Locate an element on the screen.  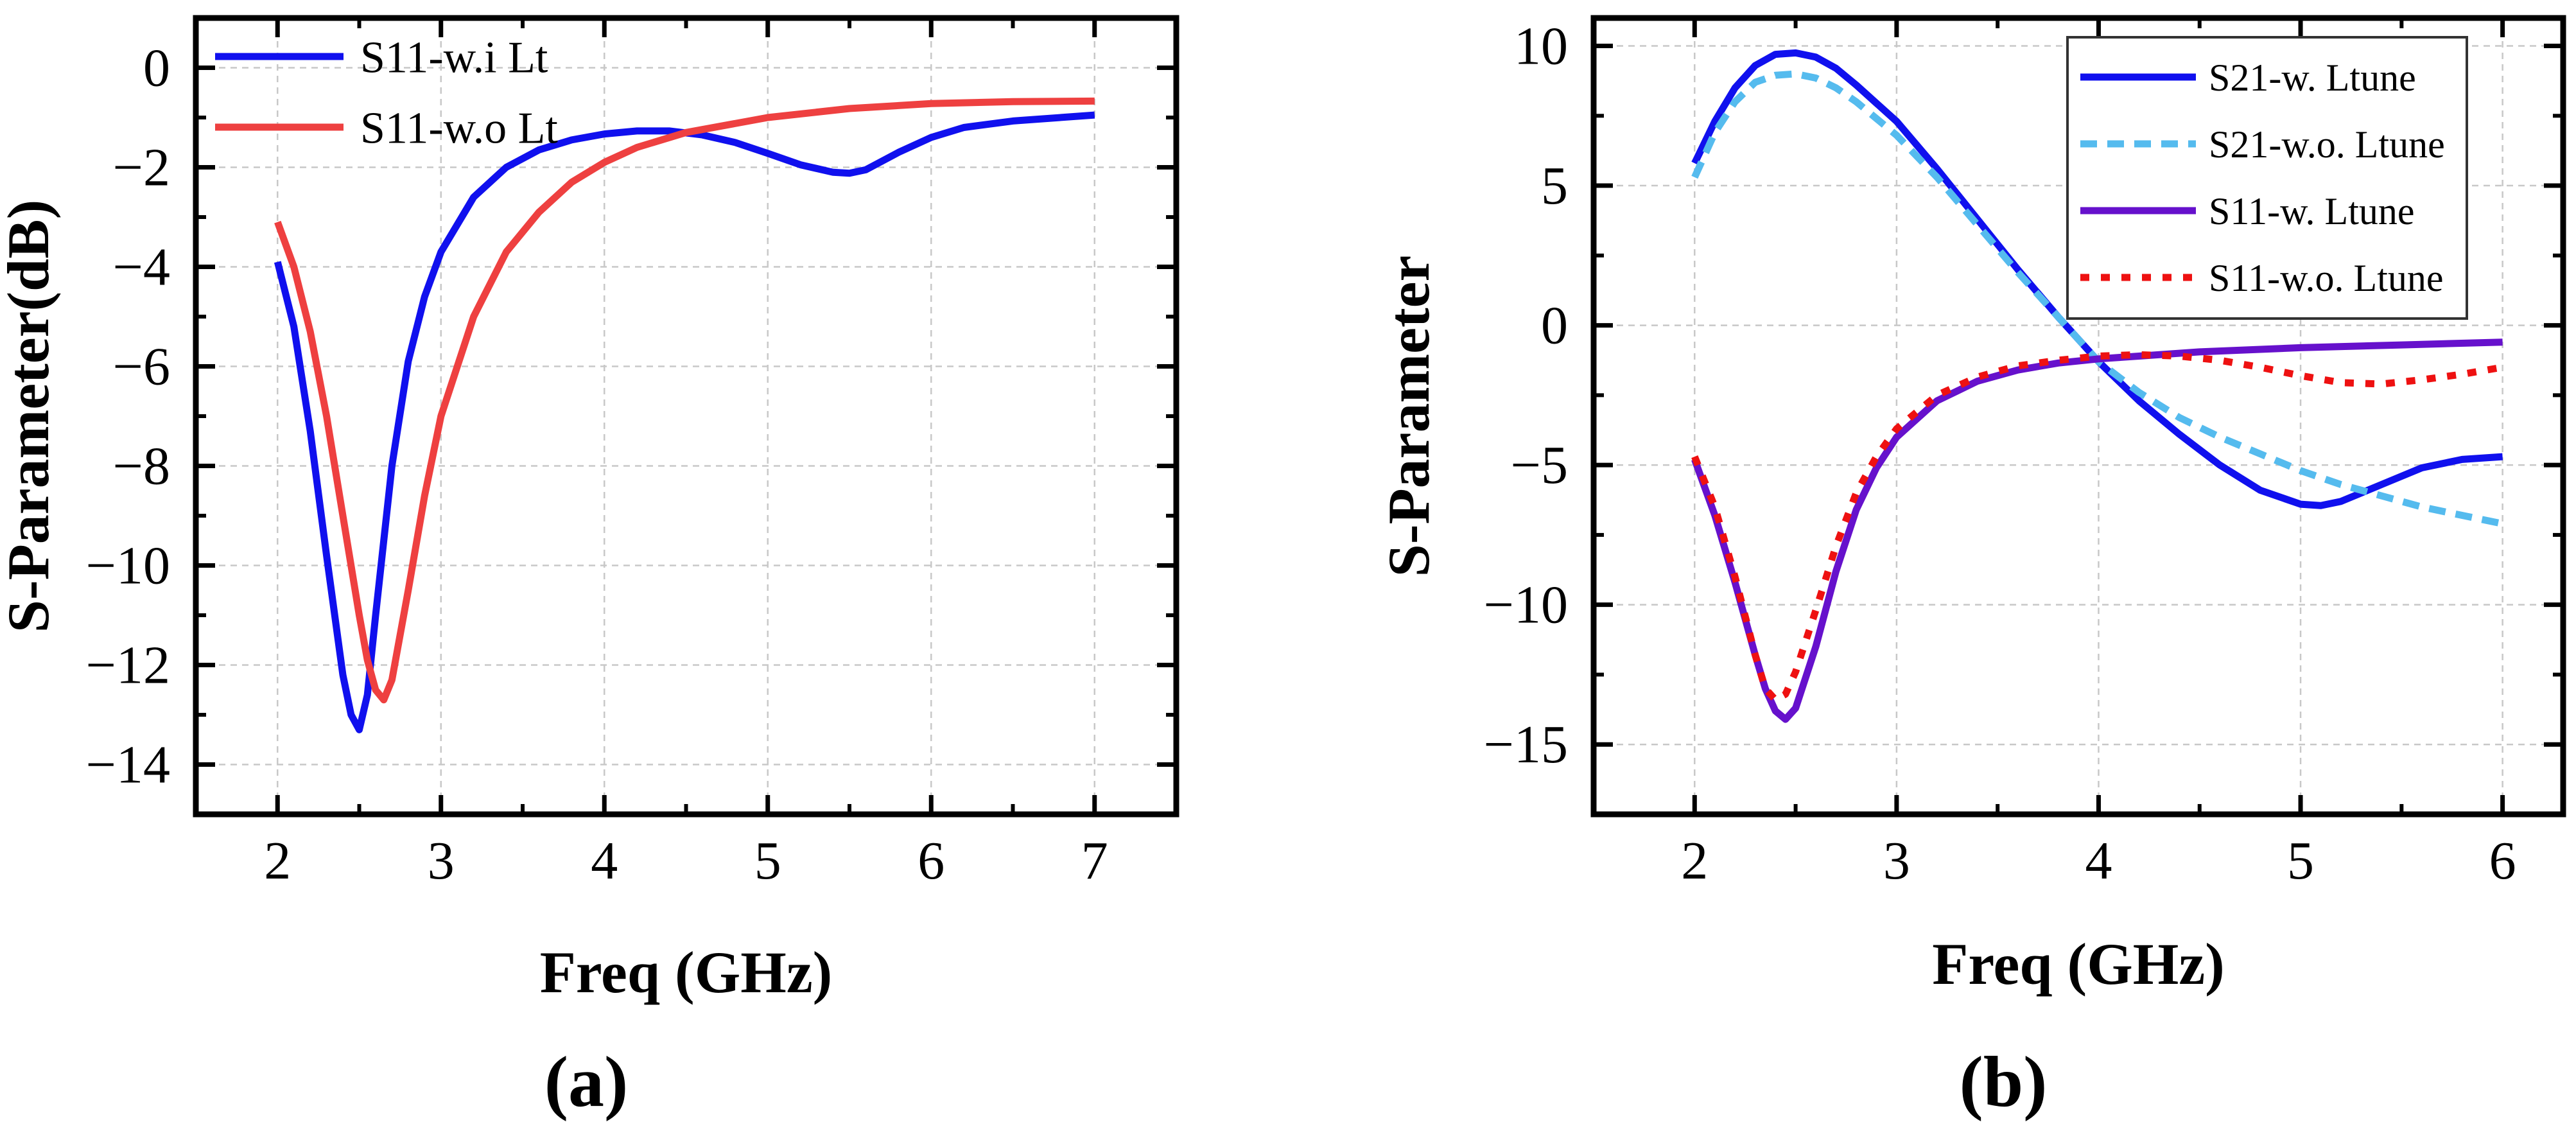
y-tick-label: −14 is located at coordinates (128, 765).